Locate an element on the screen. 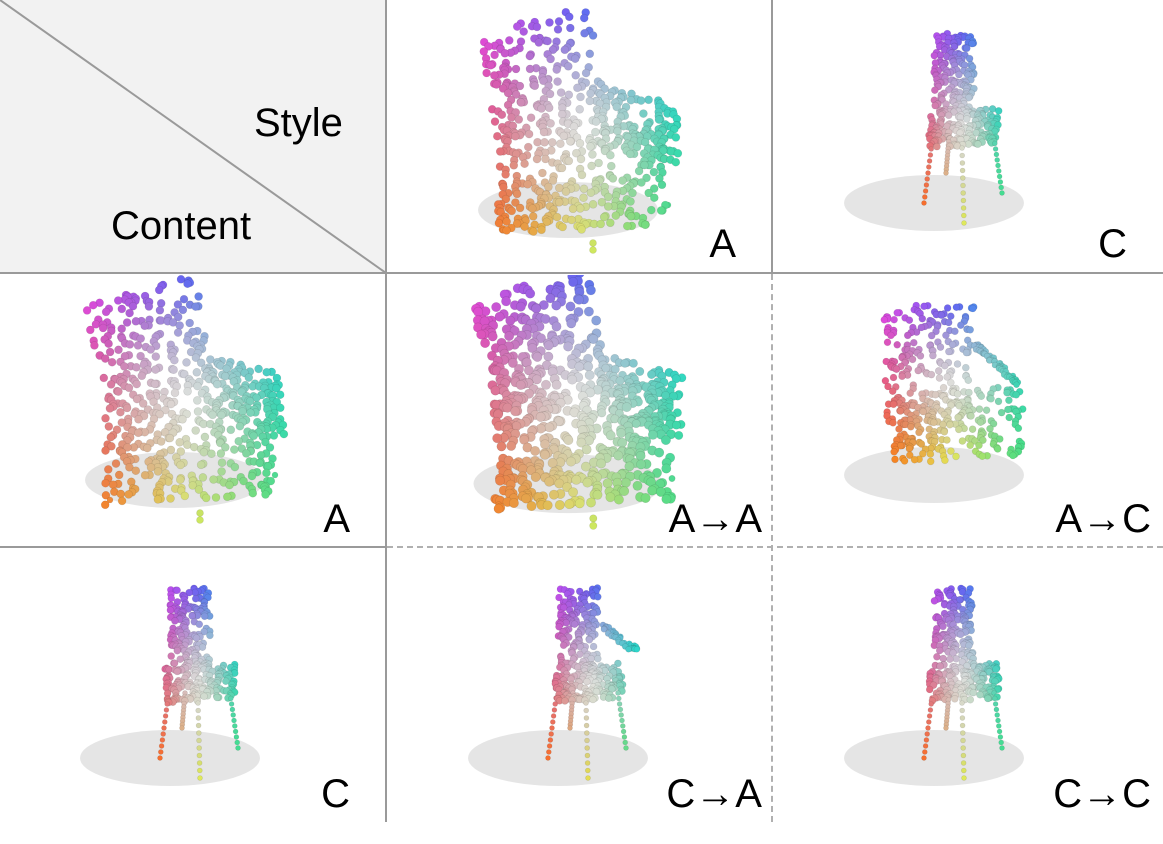 Image resolution: width=1163 pixels, height=844 pixels. shadow is located at coordinates (934, 203).